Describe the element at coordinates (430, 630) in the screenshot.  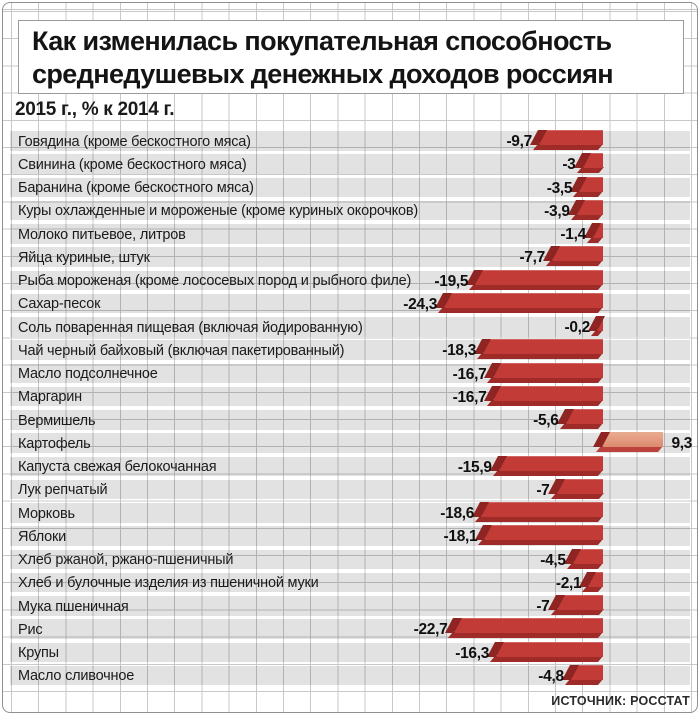
I see `value-label: -22,7` at that location.